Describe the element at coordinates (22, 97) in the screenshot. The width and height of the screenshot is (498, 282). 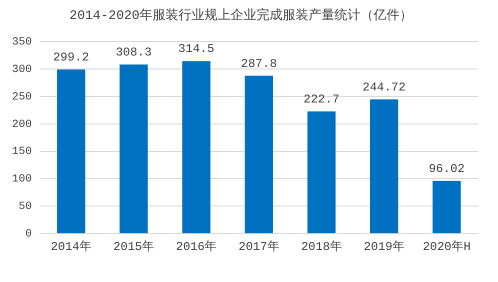
I see `y-tick-label: 250` at that location.